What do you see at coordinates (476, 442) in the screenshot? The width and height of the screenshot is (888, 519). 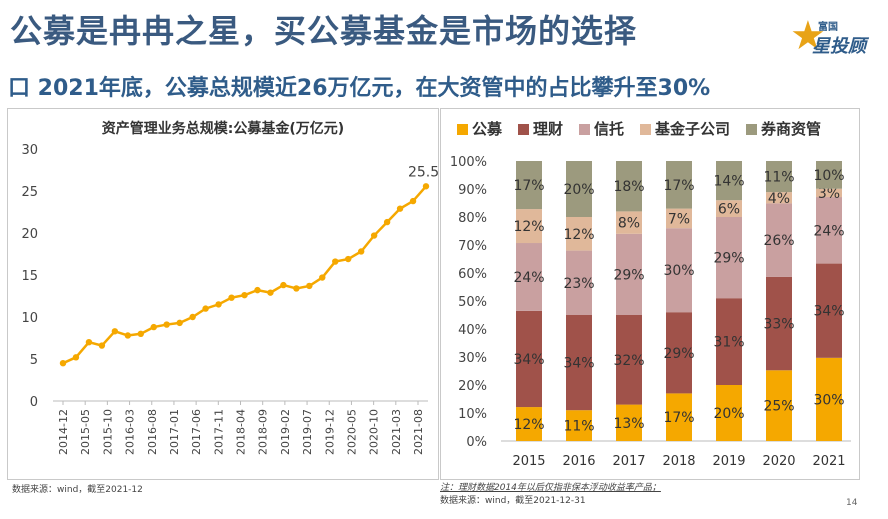 I see `y-tick-label: 0%` at bounding box center [476, 442].